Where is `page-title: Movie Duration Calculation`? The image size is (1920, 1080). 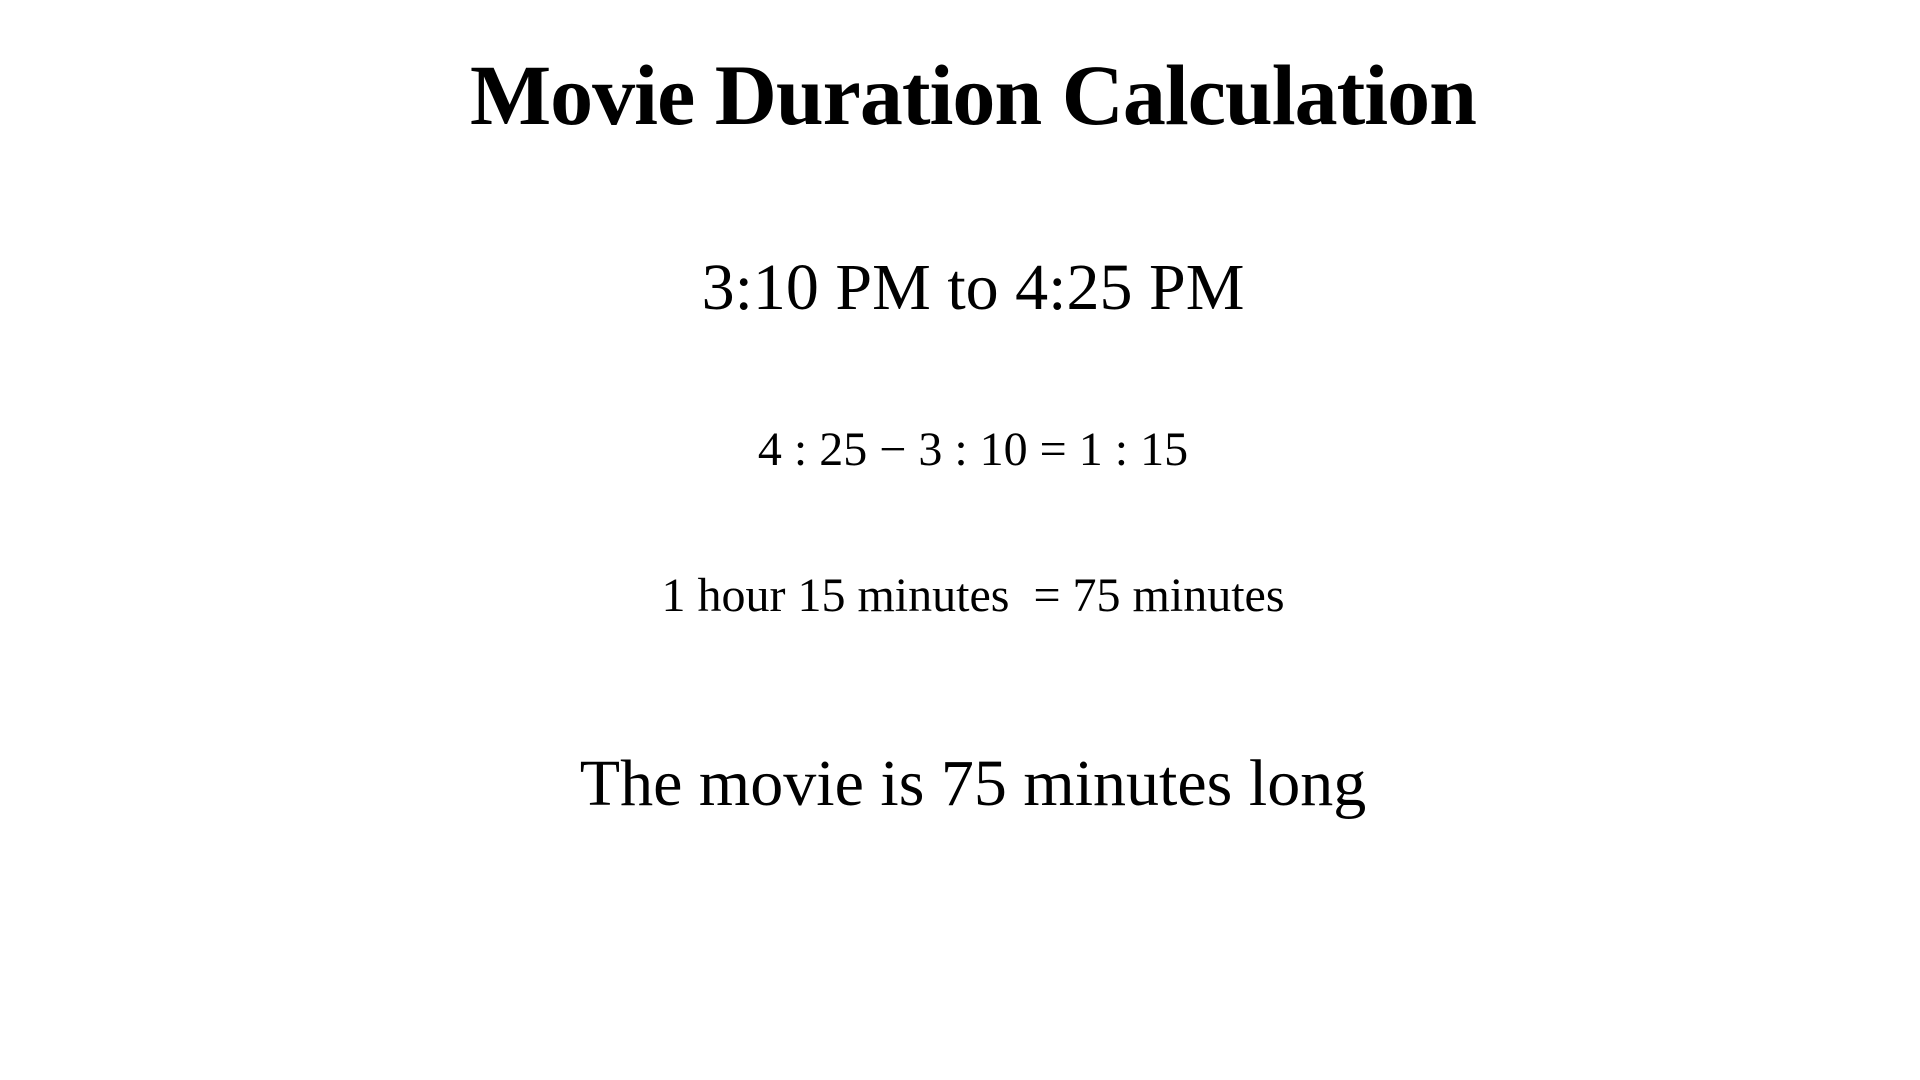
page-title: Movie Duration Calculation is located at coordinates (973, 95).